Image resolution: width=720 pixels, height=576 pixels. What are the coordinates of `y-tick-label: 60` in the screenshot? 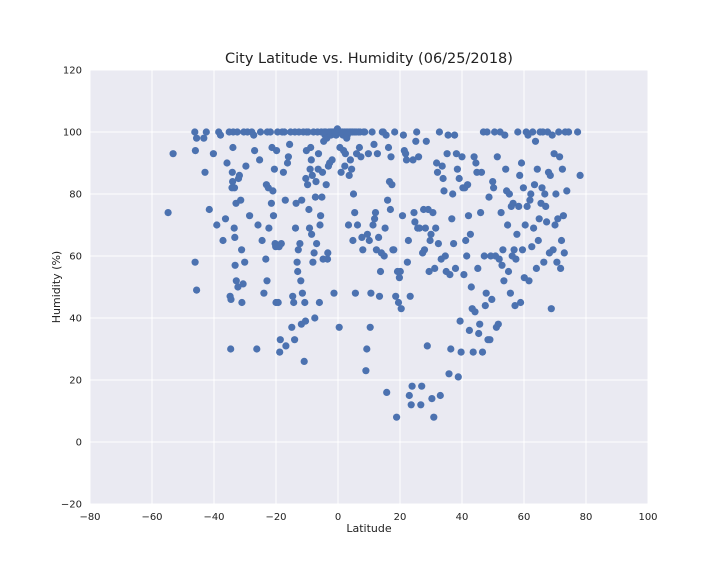 It's located at (75, 257).